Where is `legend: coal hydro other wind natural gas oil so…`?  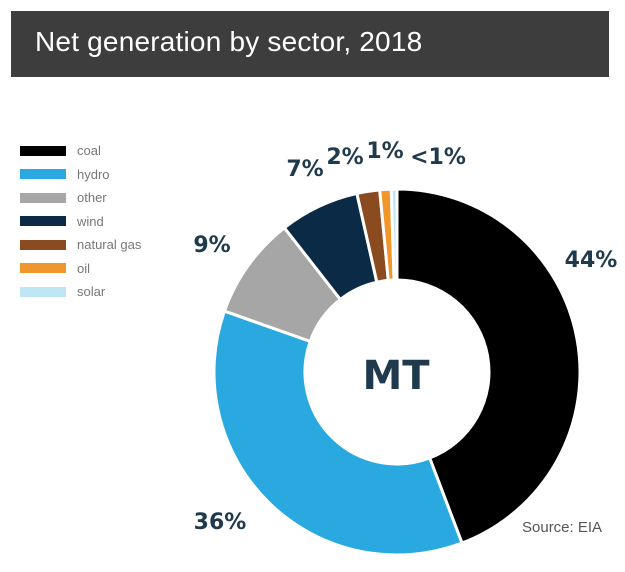
legend: coal hydro other wind natural gas oil so… is located at coordinates (80, 221).